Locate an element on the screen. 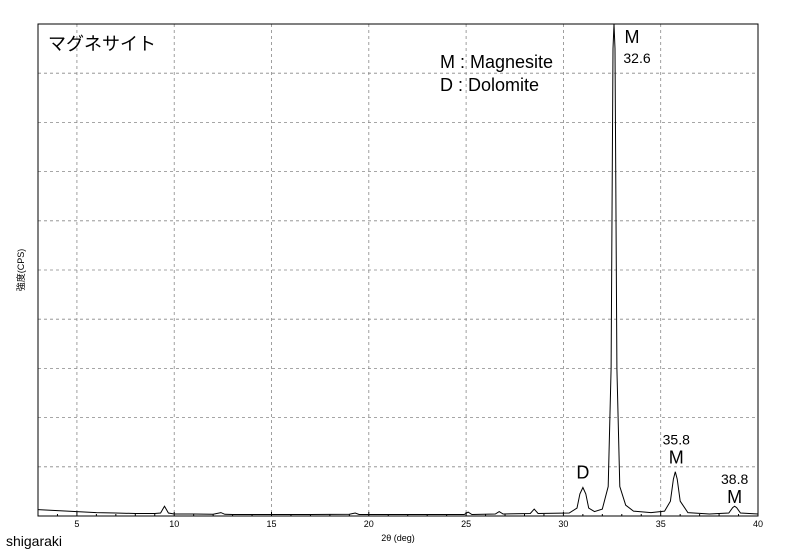 This screenshot has width=794, height=556. legend-entry-magnesite: M : Magnesite is located at coordinates (496, 62).